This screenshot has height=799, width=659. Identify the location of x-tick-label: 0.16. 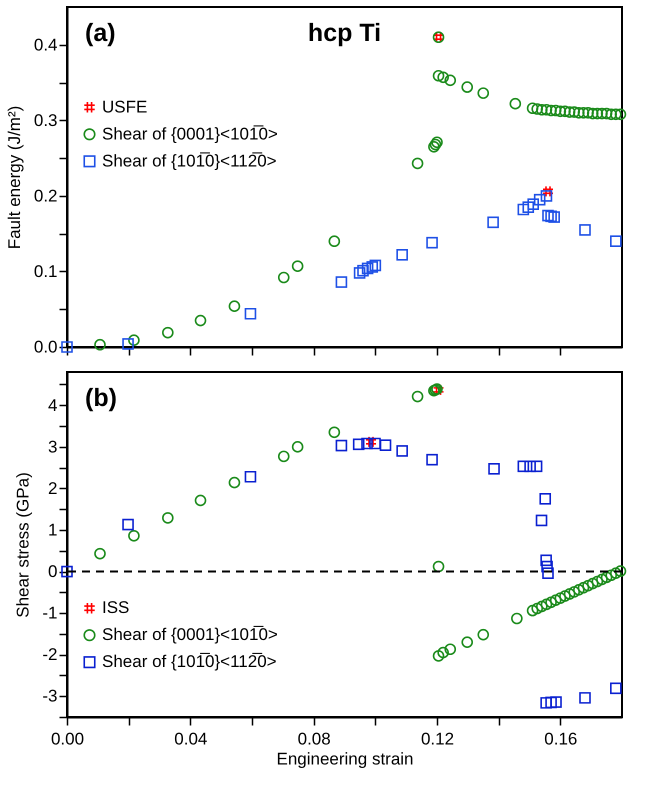
(561, 739).